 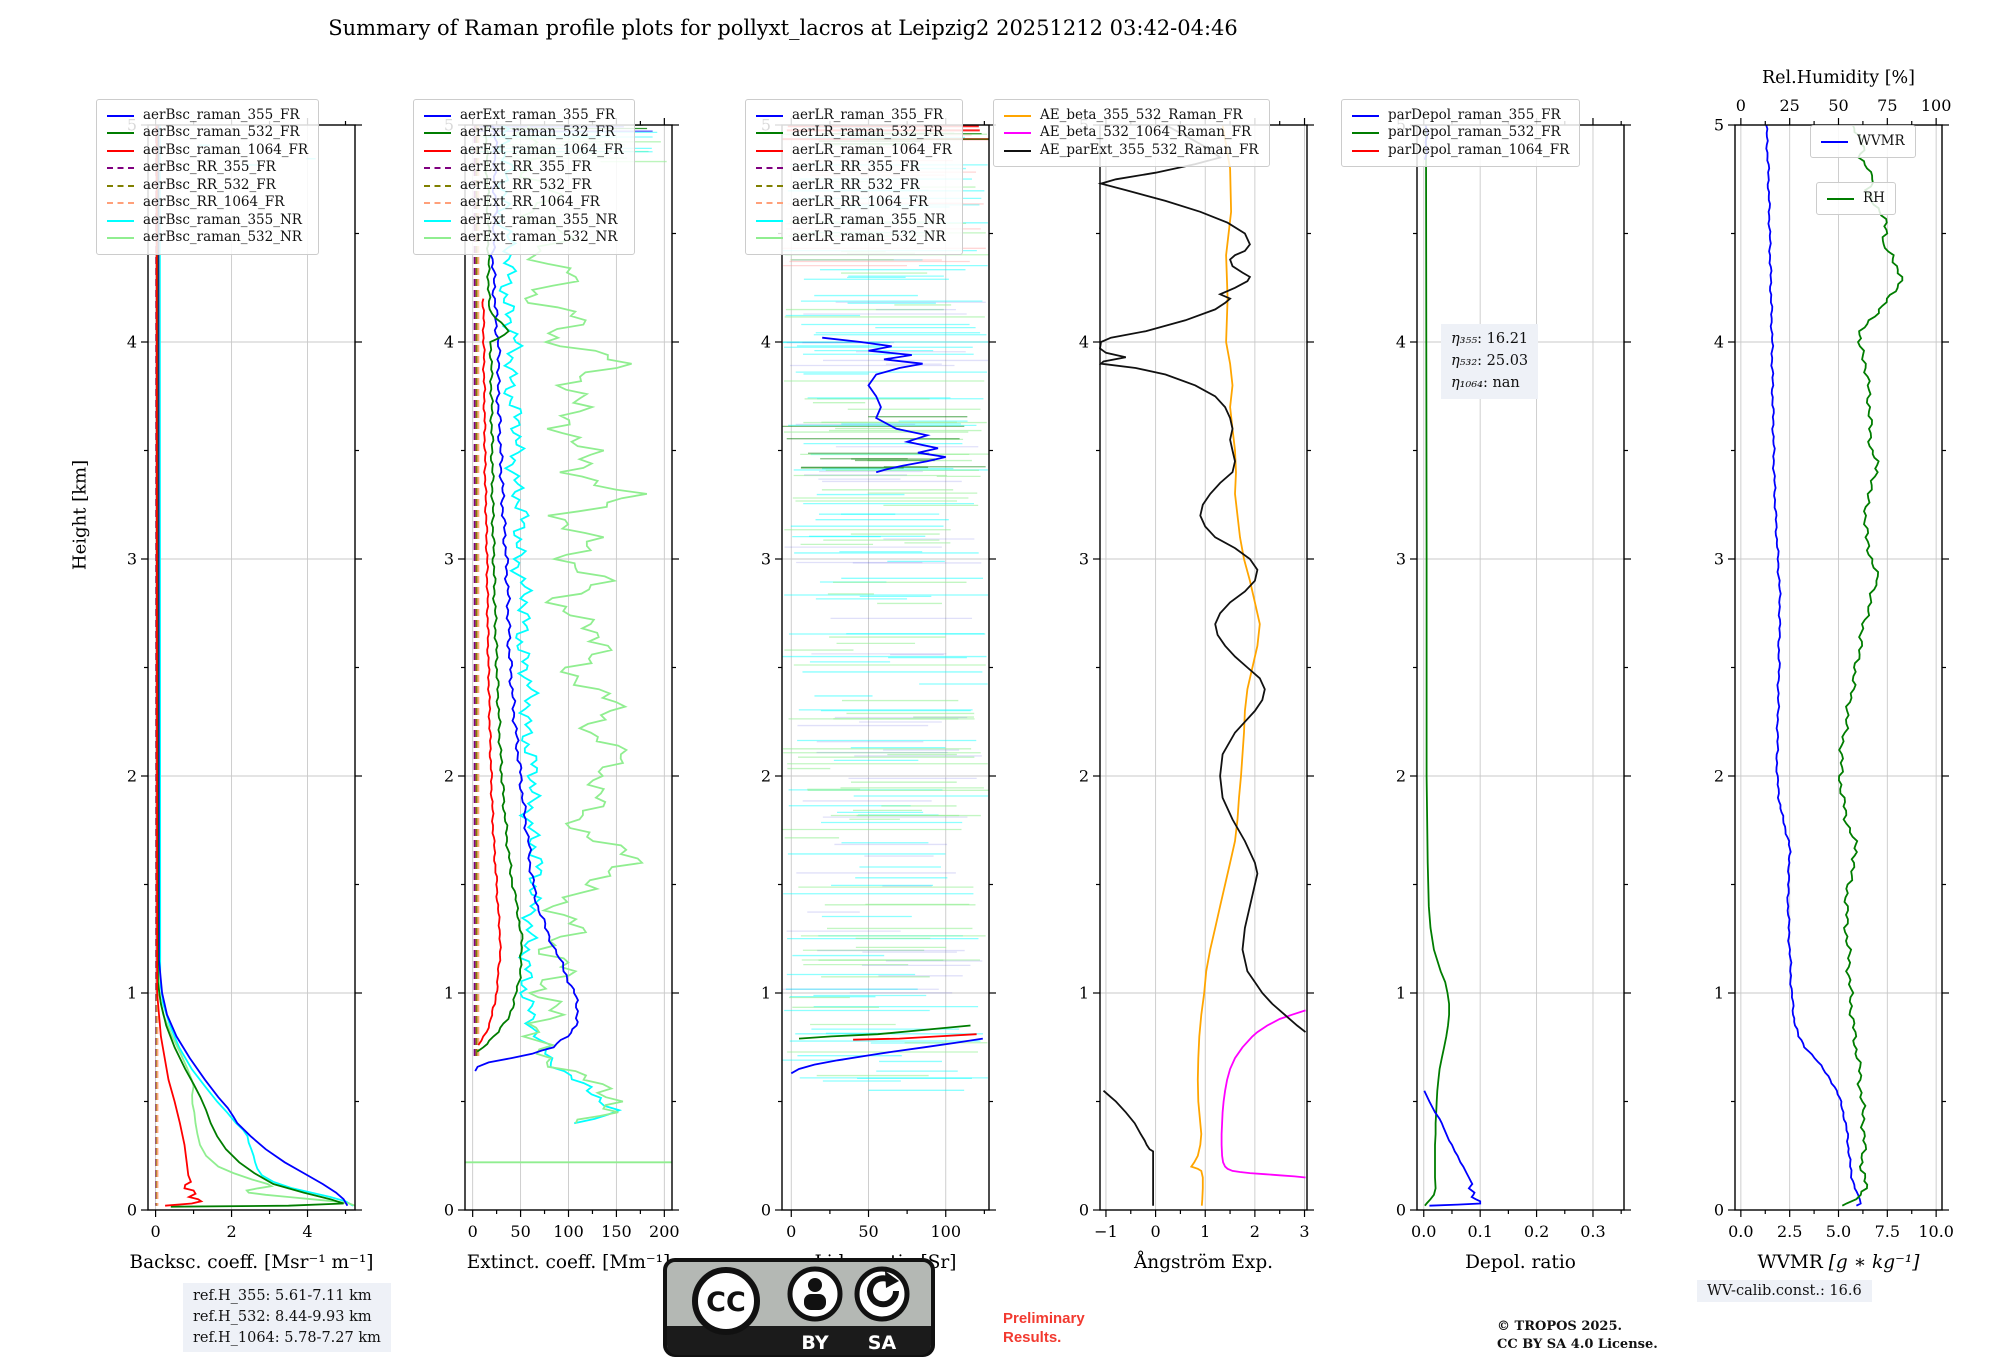 What do you see at coordinates (251, 1262) in the screenshot?
I see `svg-text: Backsc. coeff. [Msr⁻¹ m⁻¹]` at bounding box center [251, 1262].